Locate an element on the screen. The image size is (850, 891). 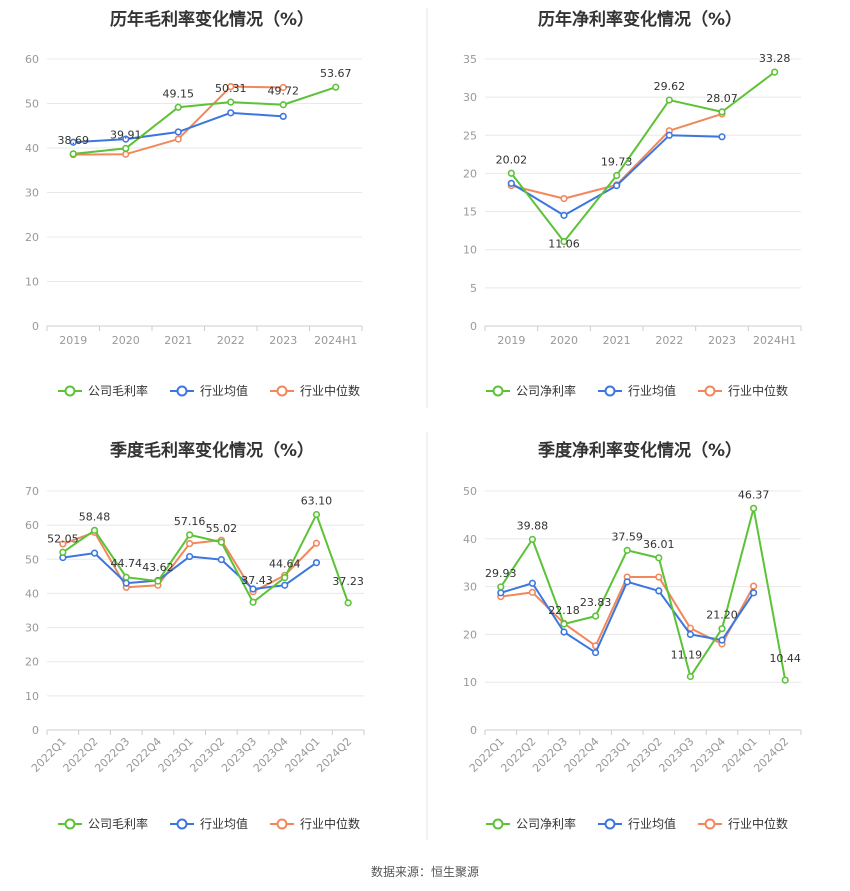
y-tick-label: 15 is located at coordinates (470, 212).